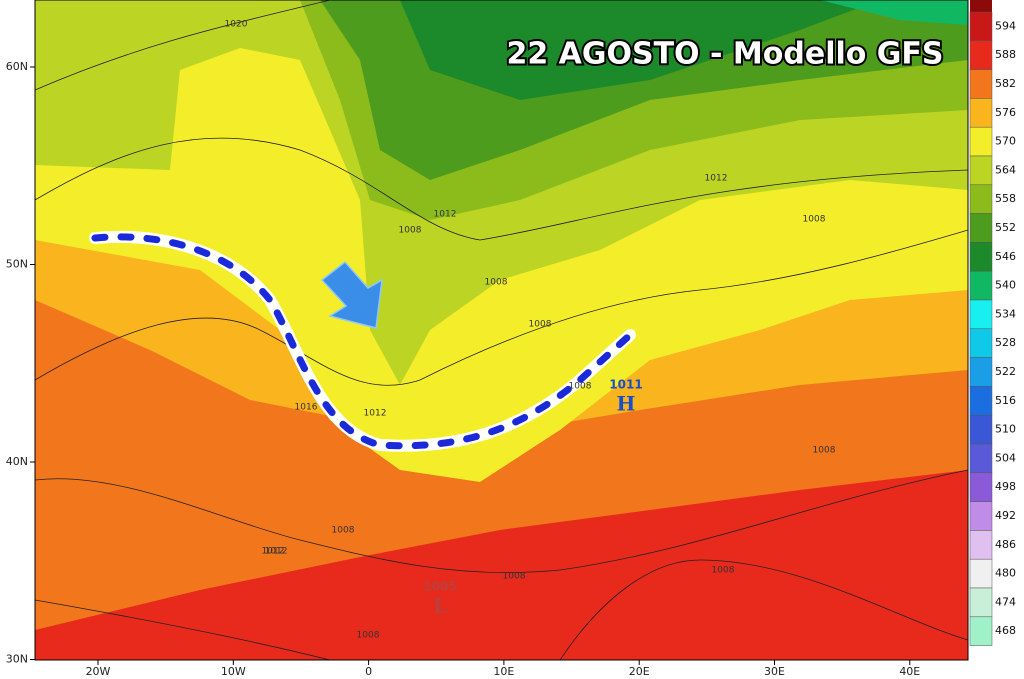 The image size is (1024, 679). What do you see at coordinates (626, 404) in the screenshot?
I see `center-letter: H` at bounding box center [626, 404].